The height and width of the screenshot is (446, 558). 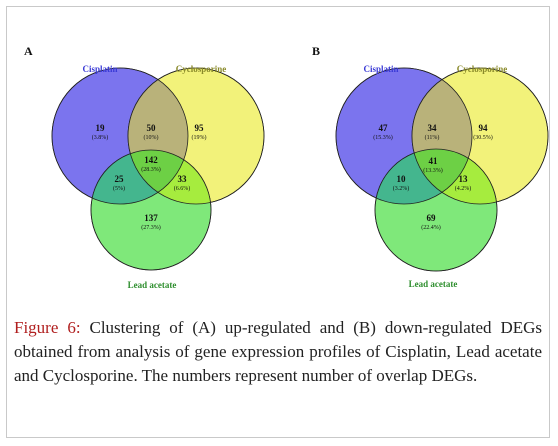 I want to click on region-count: 137, so click(x=151, y=218).